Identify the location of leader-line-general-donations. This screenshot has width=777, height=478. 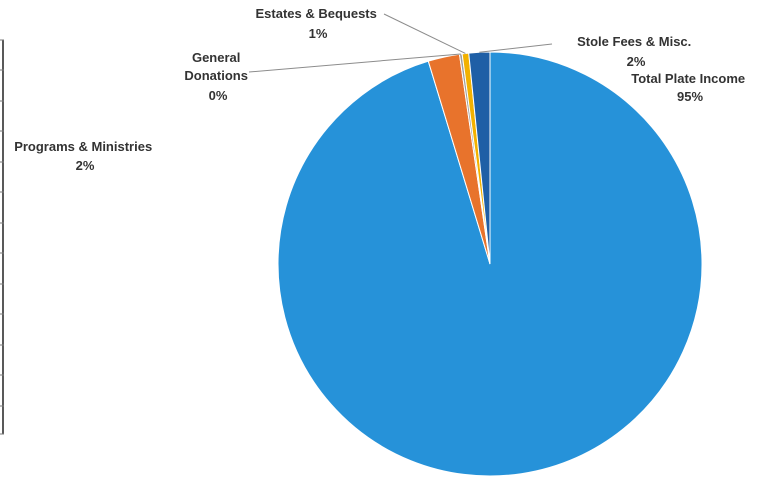
(354, 63).